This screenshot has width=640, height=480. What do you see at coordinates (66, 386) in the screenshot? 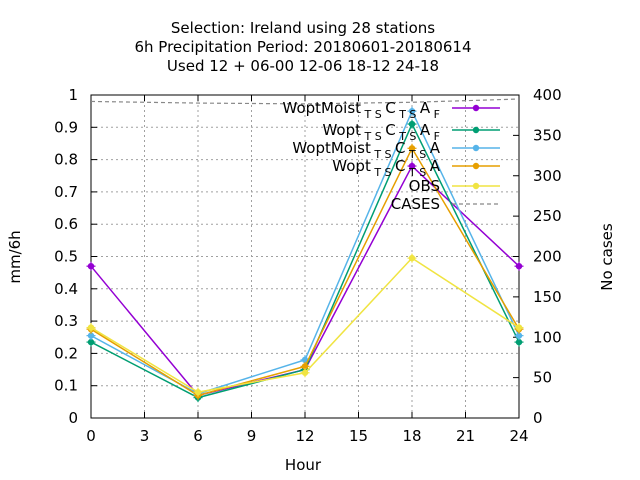
I see `y-tick-label: 0.1` at bounding box center [66, 386].